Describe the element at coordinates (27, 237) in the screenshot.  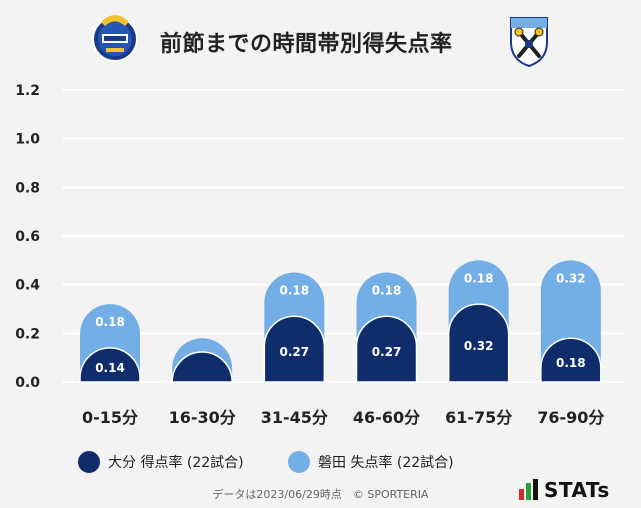
I see `y-tick-label: 0.6` at that location.